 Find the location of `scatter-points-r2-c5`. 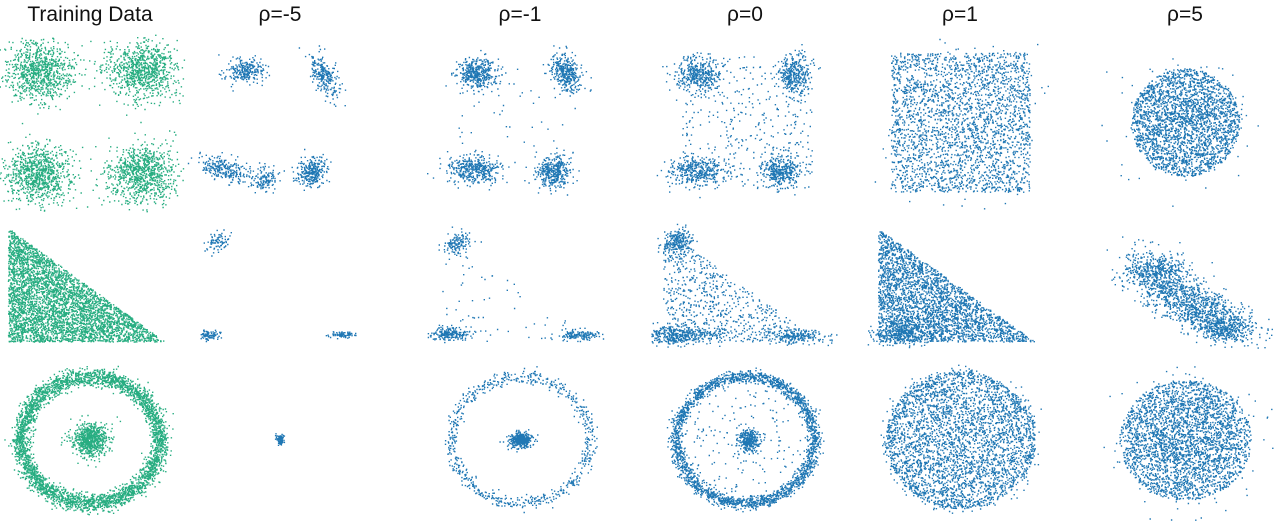

scatter-points-r2-c5 is located at coordinates (1188, 443).